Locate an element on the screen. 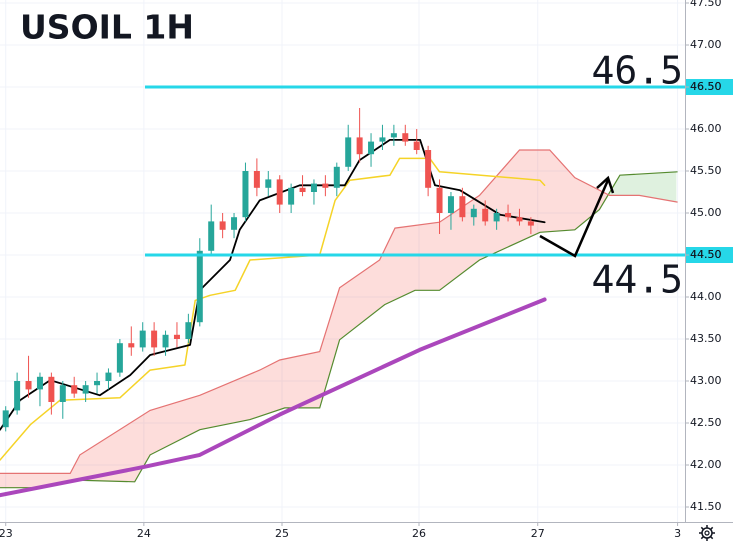 Image resolution: width=733 pixels, height=543 pixels. y-tick-label: 43.00 is located at coordinates (706, 380).